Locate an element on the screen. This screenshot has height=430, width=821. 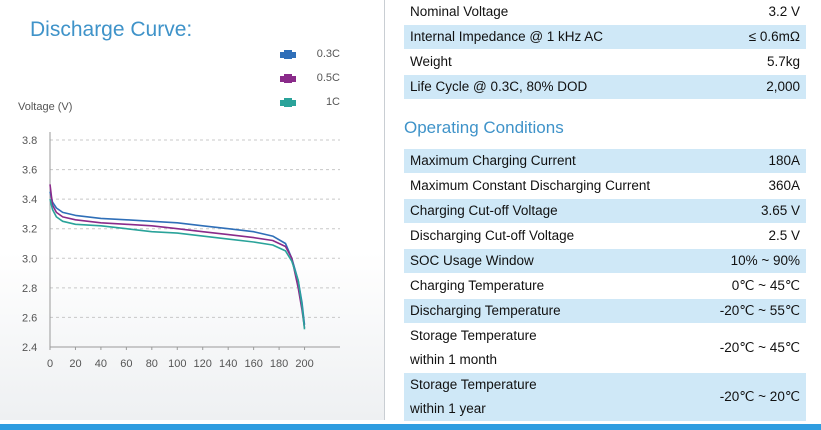
y-axis-label: Voltage (V) is located at coordinates (45, 107).